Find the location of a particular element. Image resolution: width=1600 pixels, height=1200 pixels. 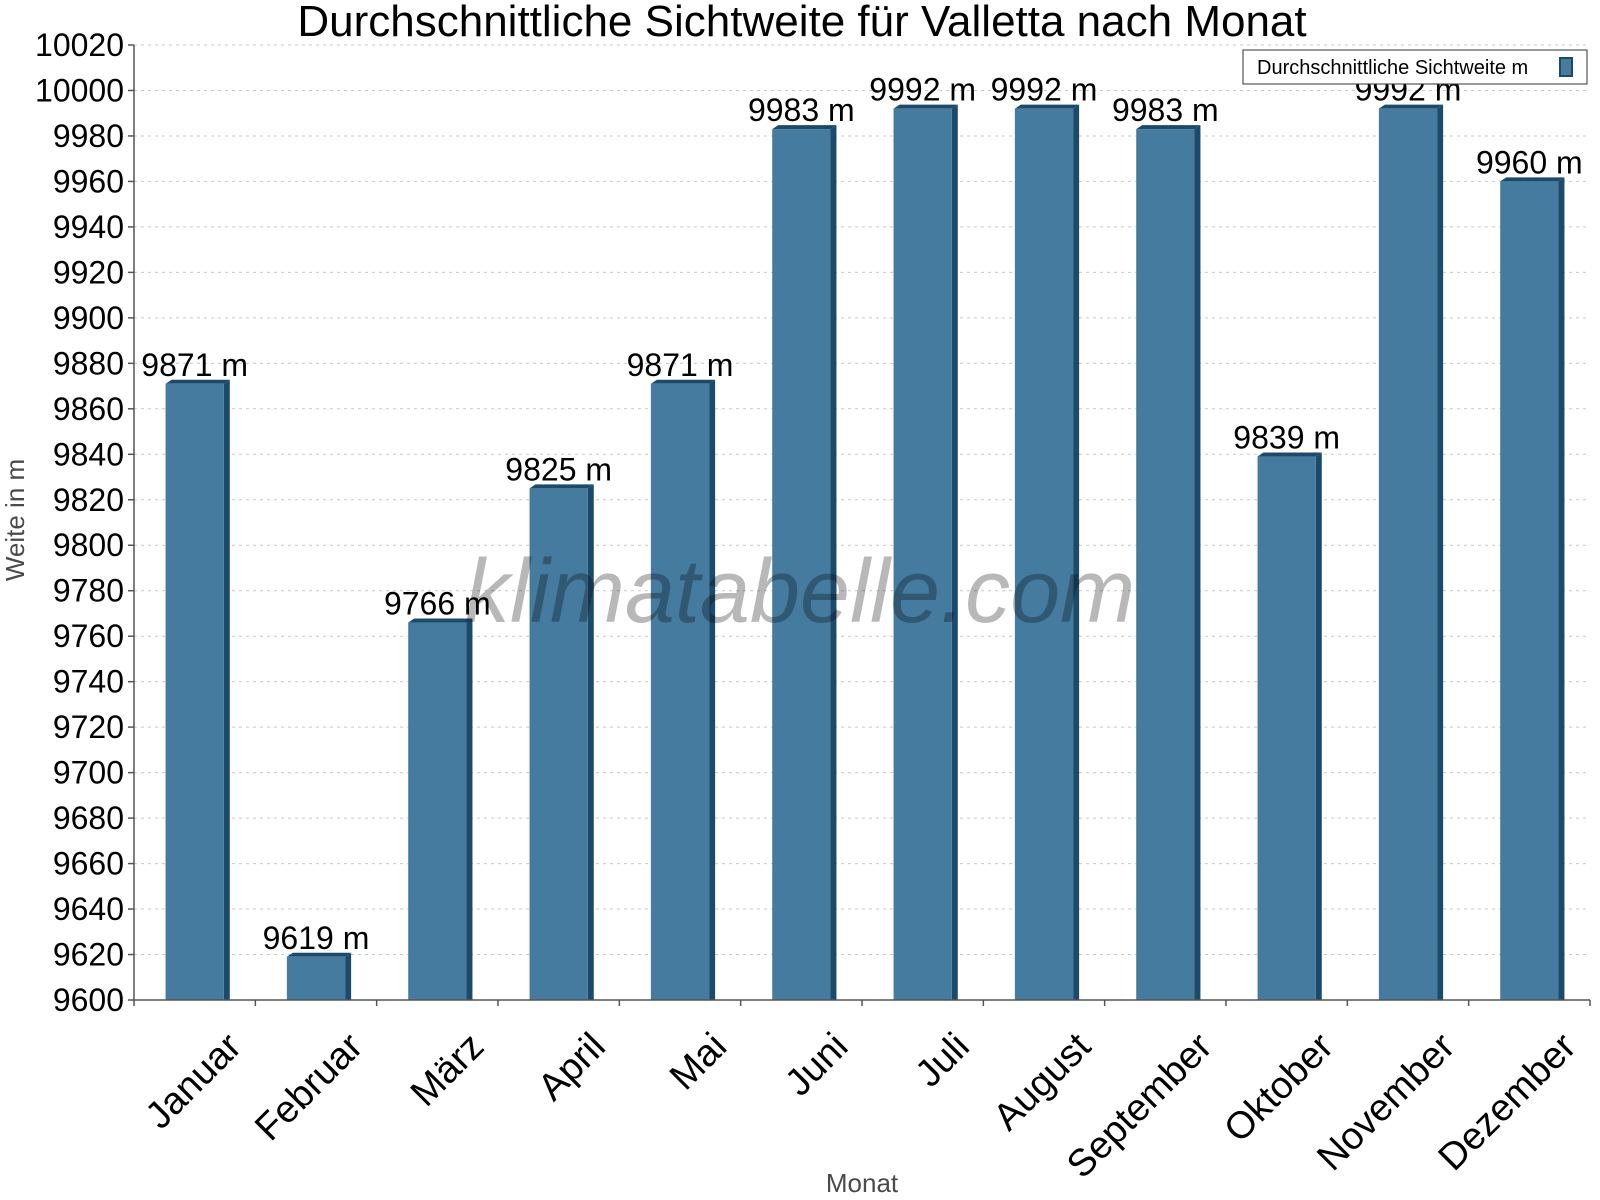

y-tick-label: 10000 is located at coordinates (79, 90).